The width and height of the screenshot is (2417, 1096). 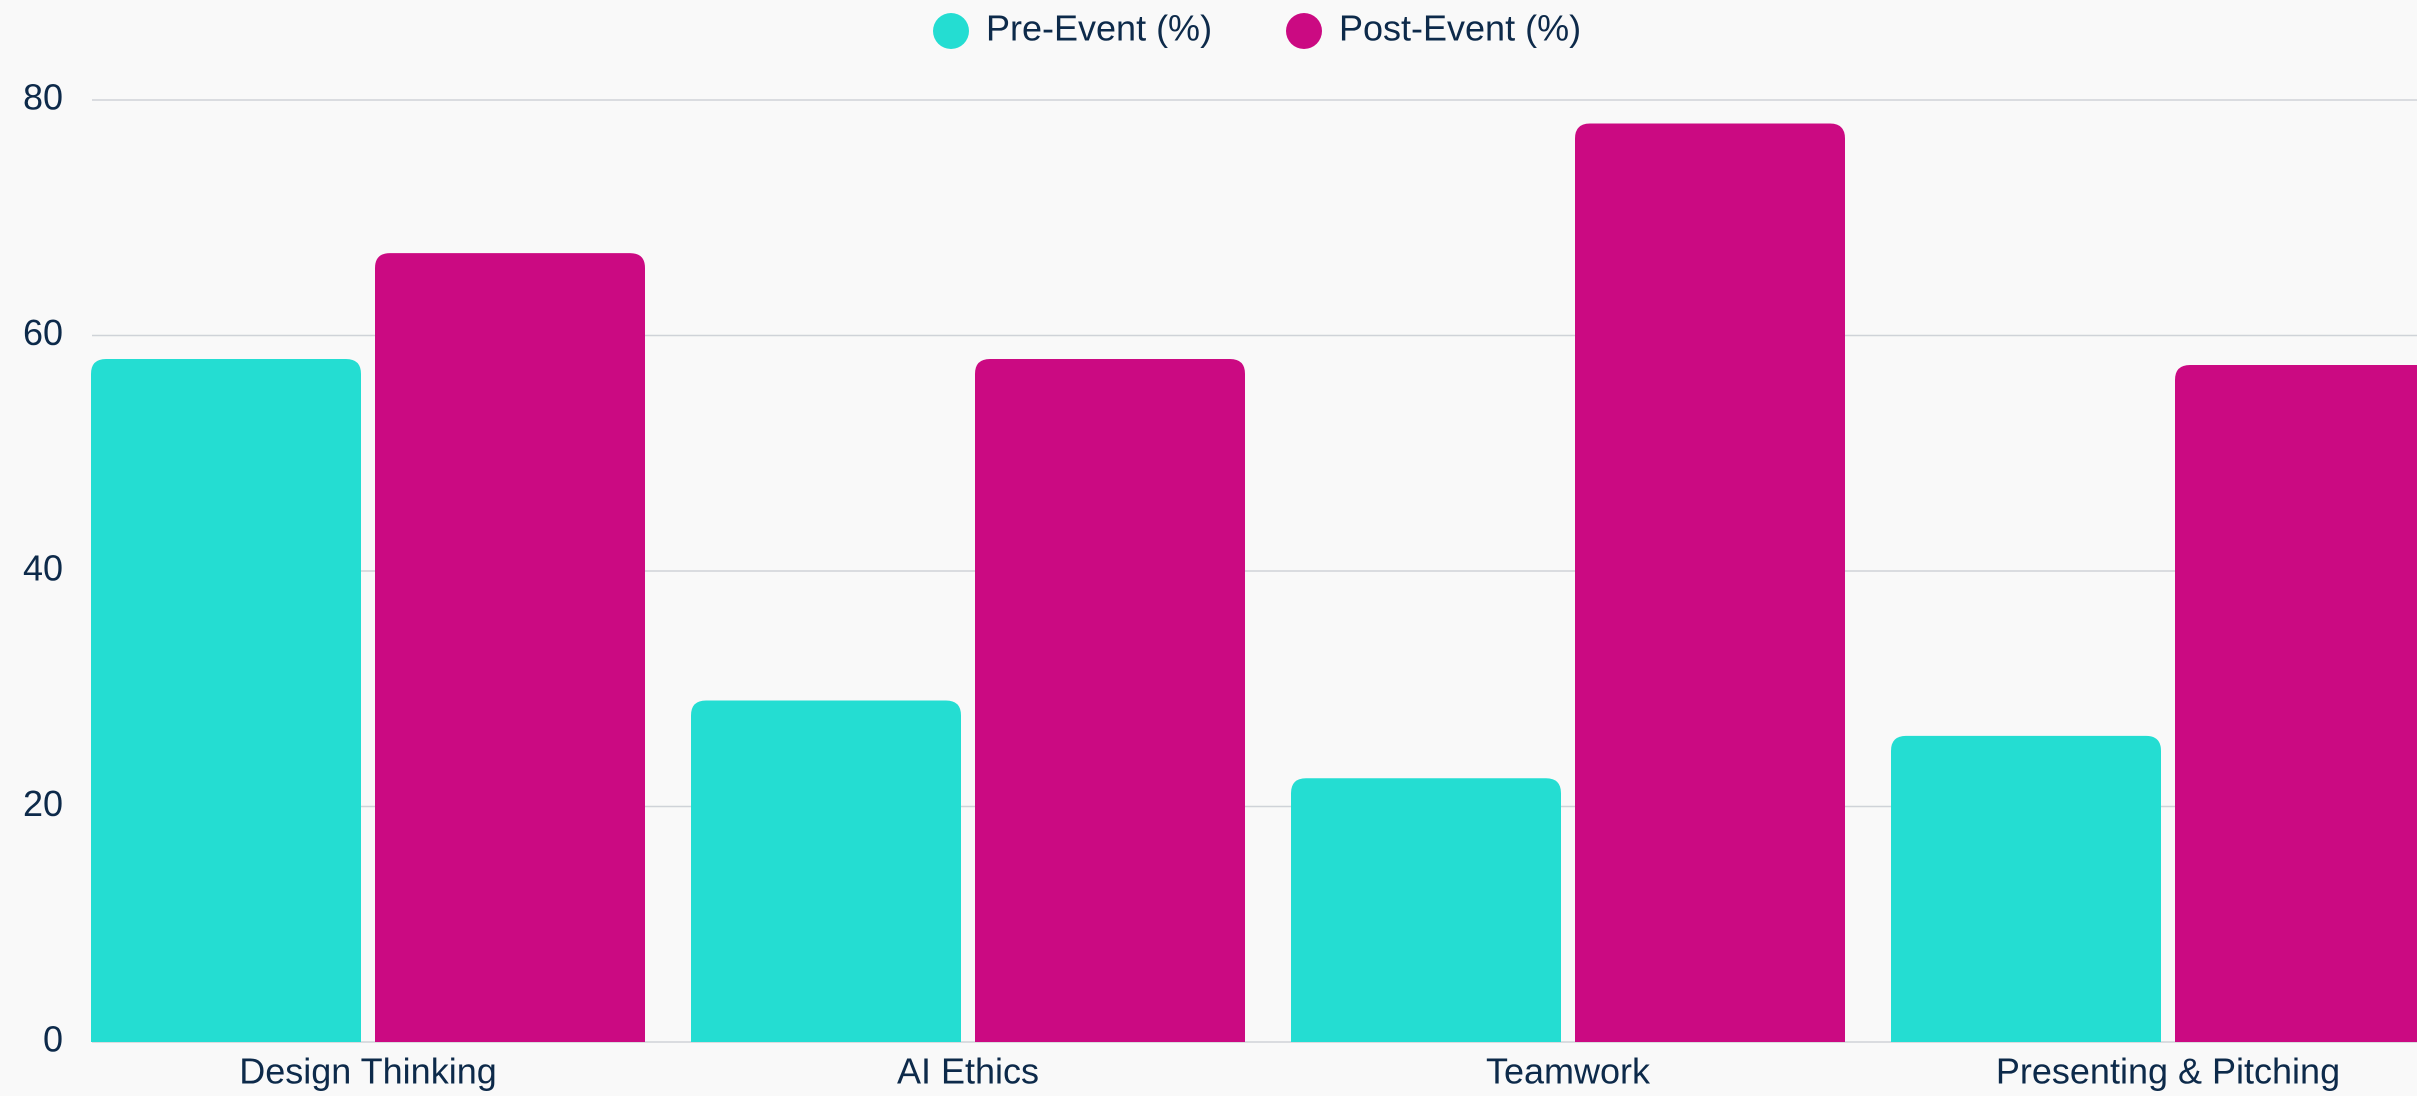 What do you see at coordinates (367, 1071) in the screenshot?
I see `x-tick-label: Design Thinking` at bounding box center [367, 1071].